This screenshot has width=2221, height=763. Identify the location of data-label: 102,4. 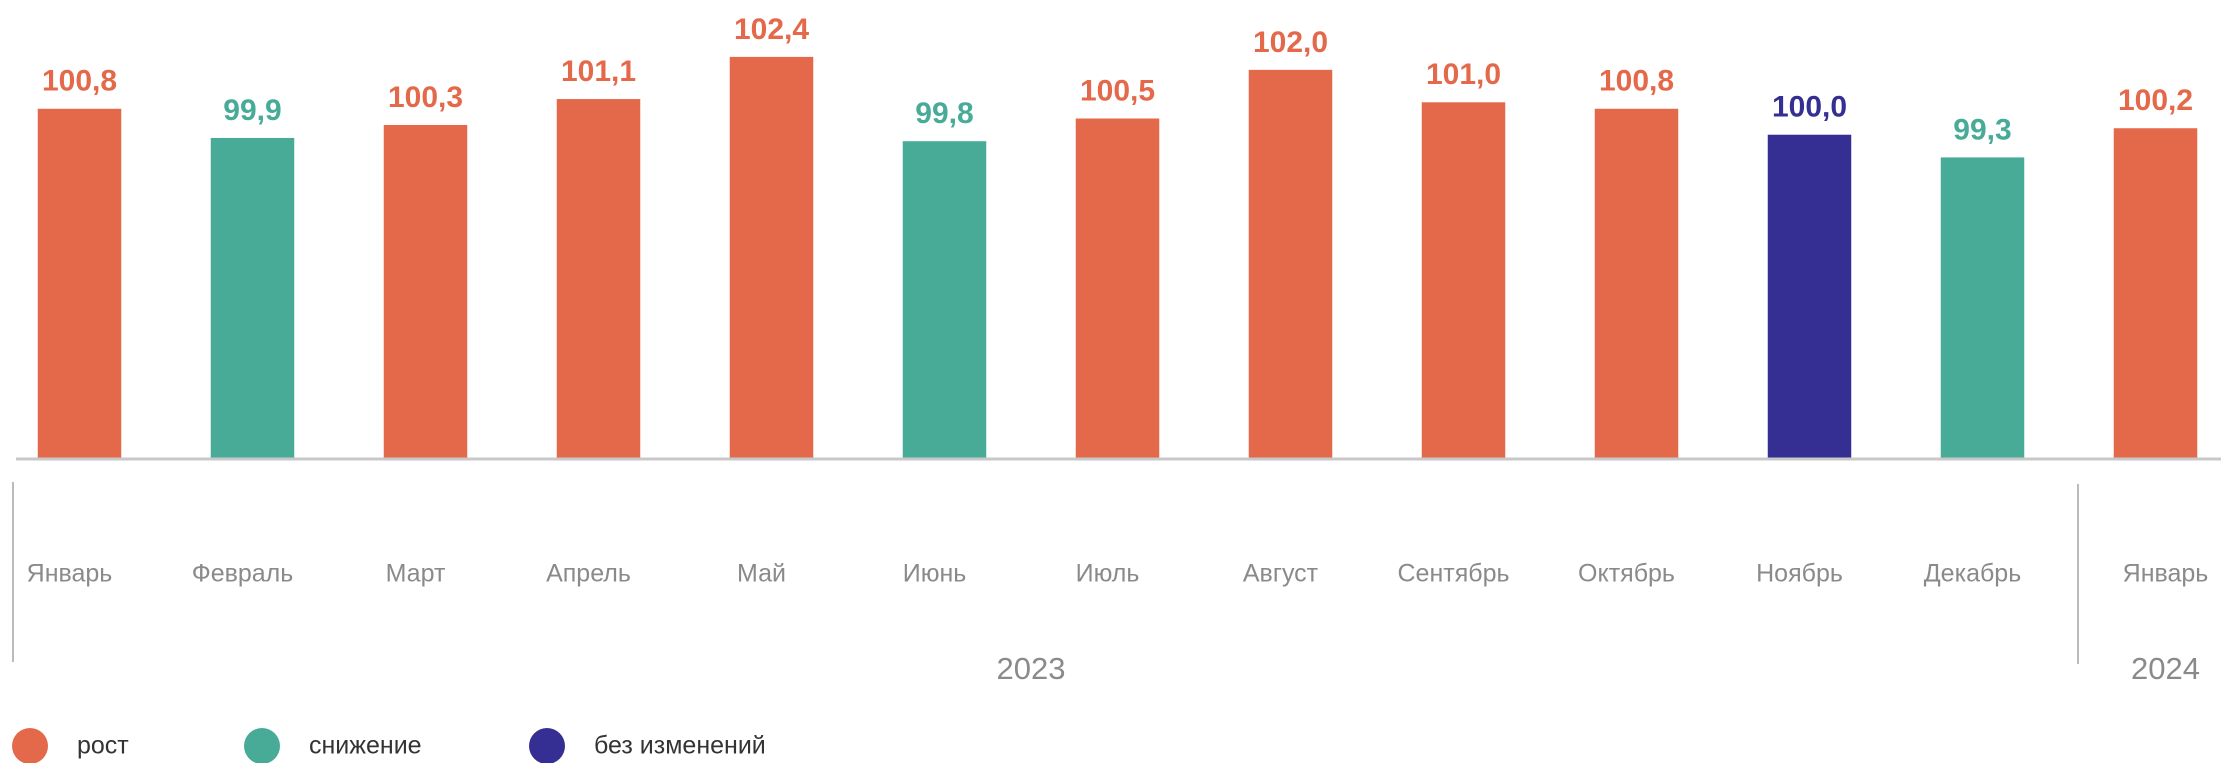
(771, 29).